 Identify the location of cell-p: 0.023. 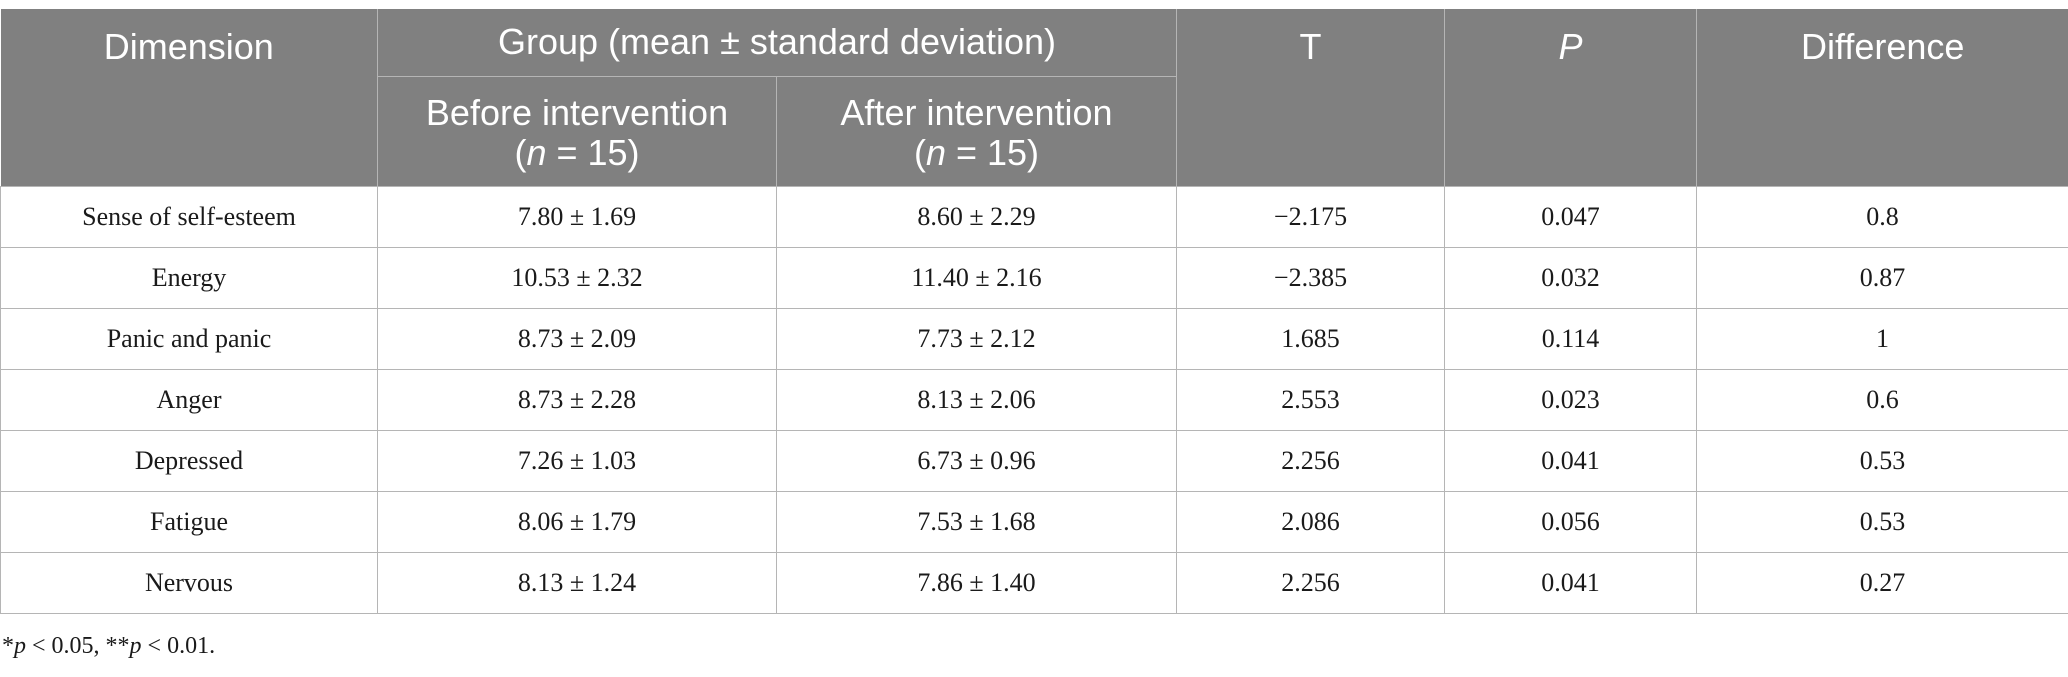
(1570, 399).